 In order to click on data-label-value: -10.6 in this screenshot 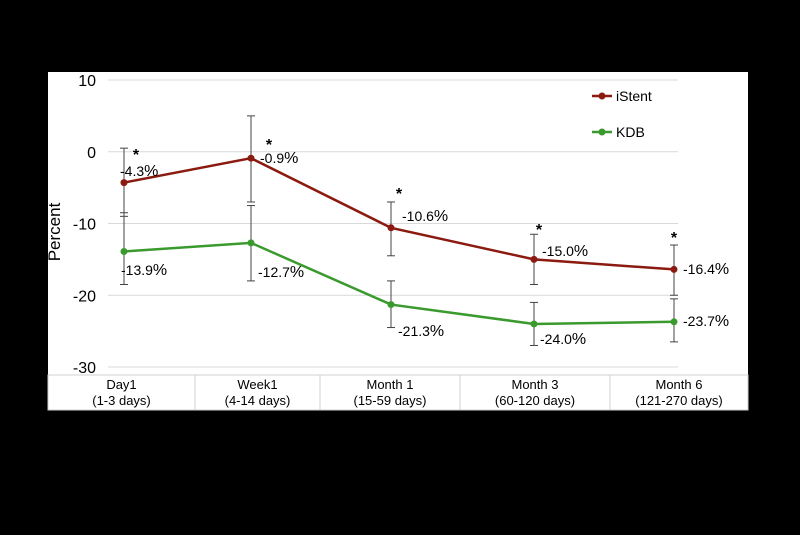, I will do `click(418, 216)`.